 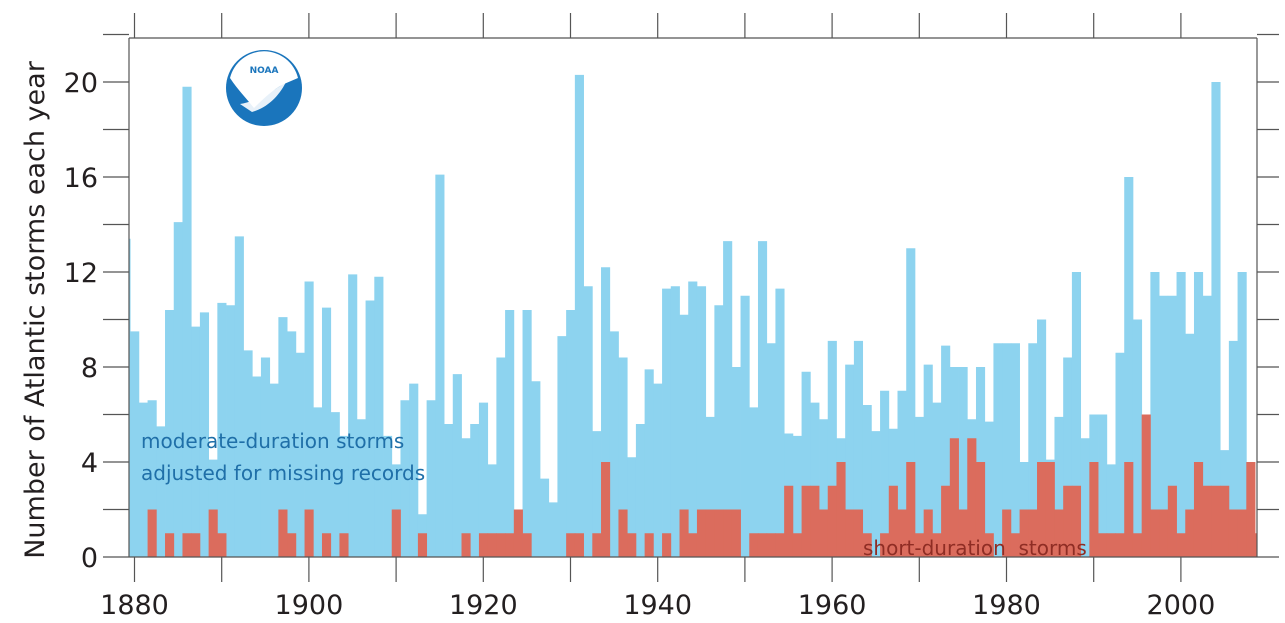 What do you see at coordinates (797, 496) in the screenshot?
I see `moderate-bar-1956` at bounding box center [797, 496].